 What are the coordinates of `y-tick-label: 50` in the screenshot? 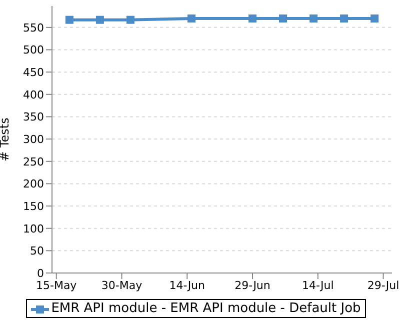 It's located at (37, 251).